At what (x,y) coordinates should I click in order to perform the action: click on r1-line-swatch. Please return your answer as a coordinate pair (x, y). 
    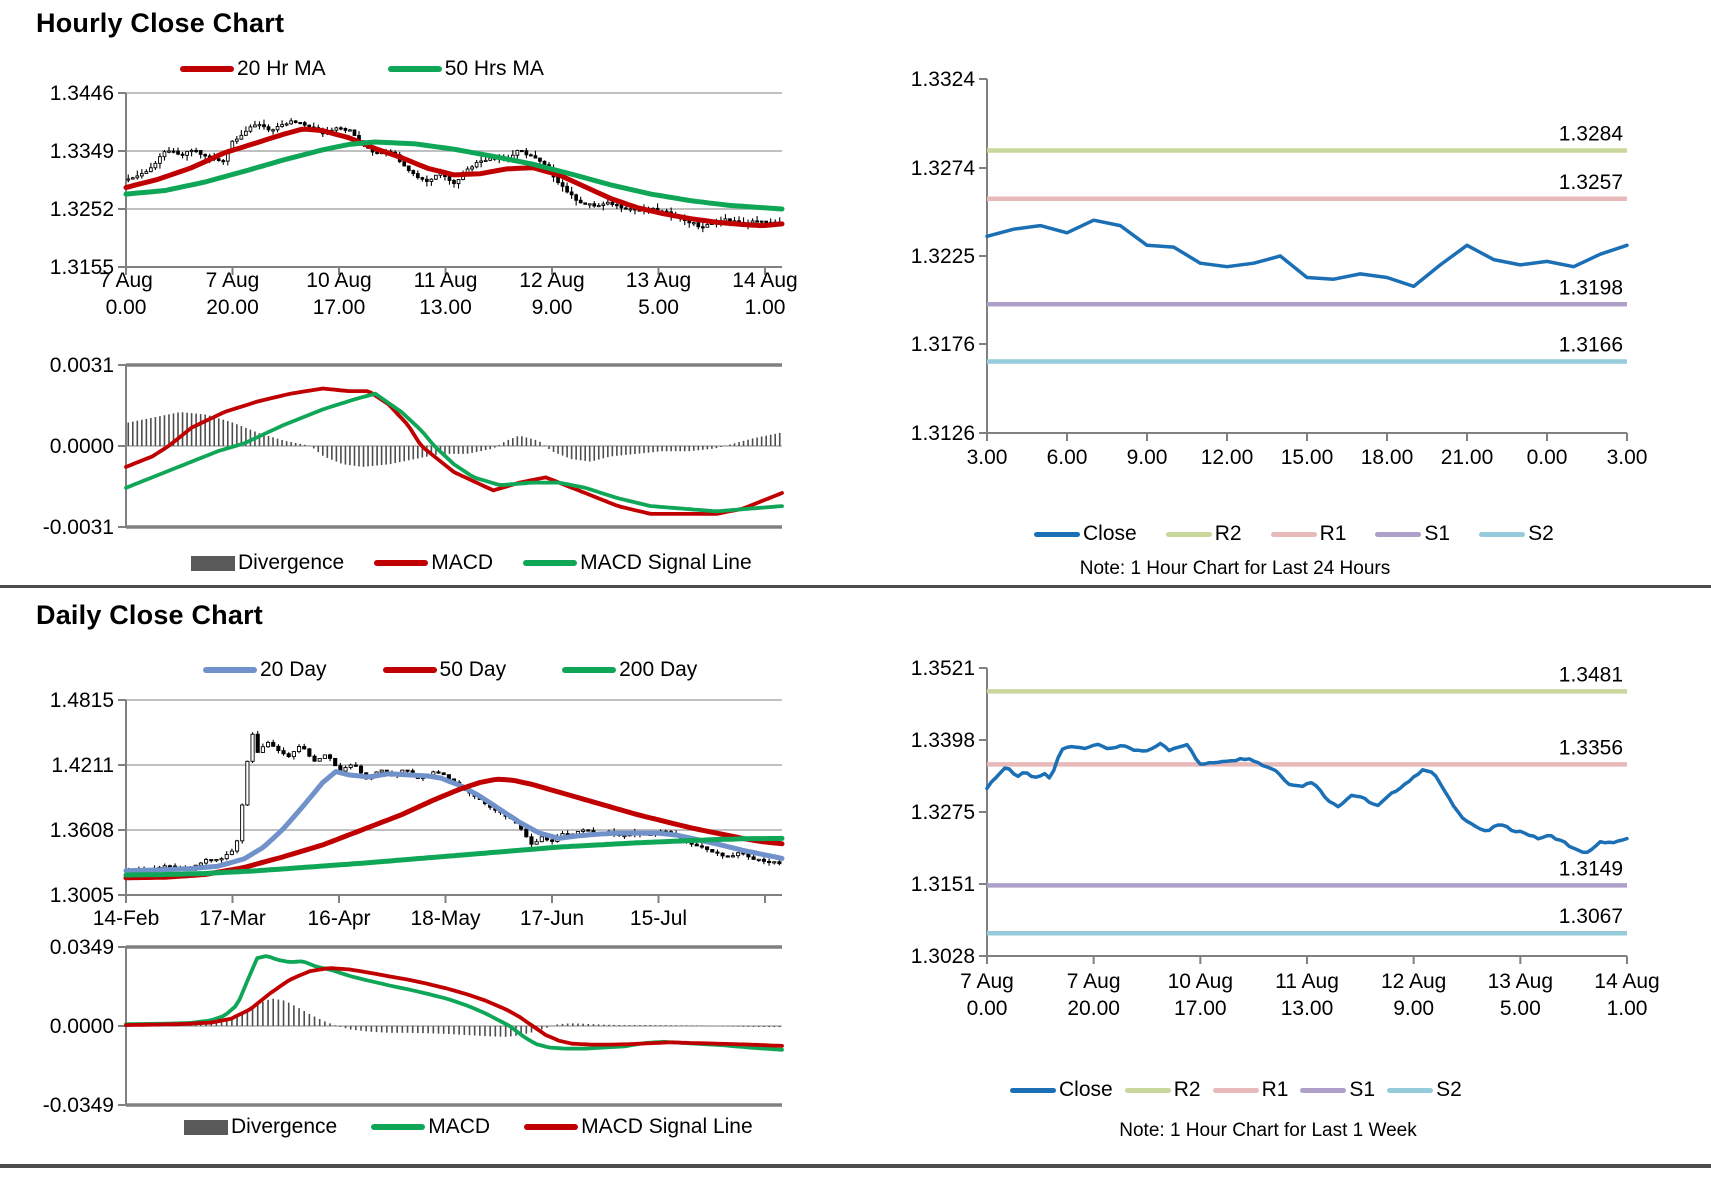
    Looking at the image, I should click on (1235, 1090).